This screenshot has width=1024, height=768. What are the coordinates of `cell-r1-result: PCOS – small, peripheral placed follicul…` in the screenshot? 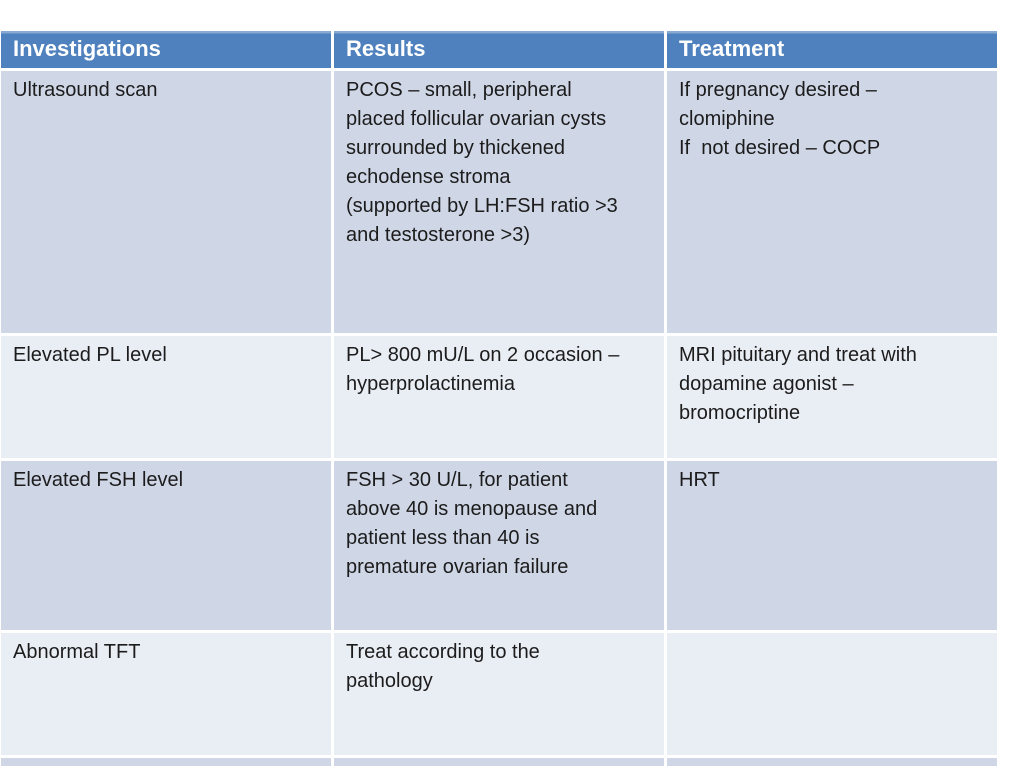 It's located at (499, 202).